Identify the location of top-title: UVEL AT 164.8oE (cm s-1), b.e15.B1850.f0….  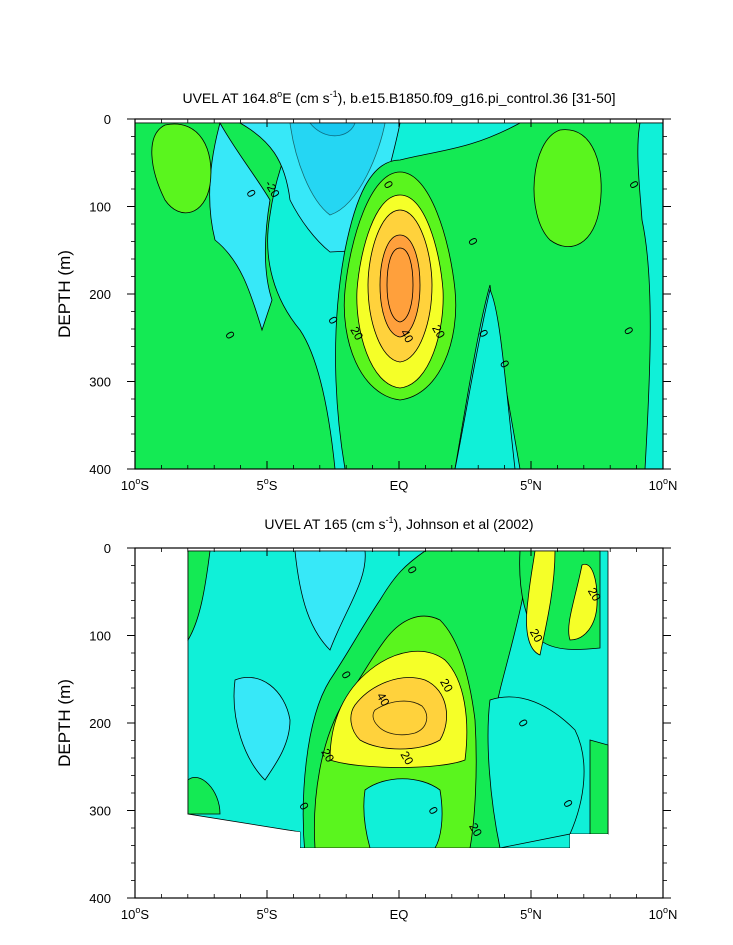
(398, 97).